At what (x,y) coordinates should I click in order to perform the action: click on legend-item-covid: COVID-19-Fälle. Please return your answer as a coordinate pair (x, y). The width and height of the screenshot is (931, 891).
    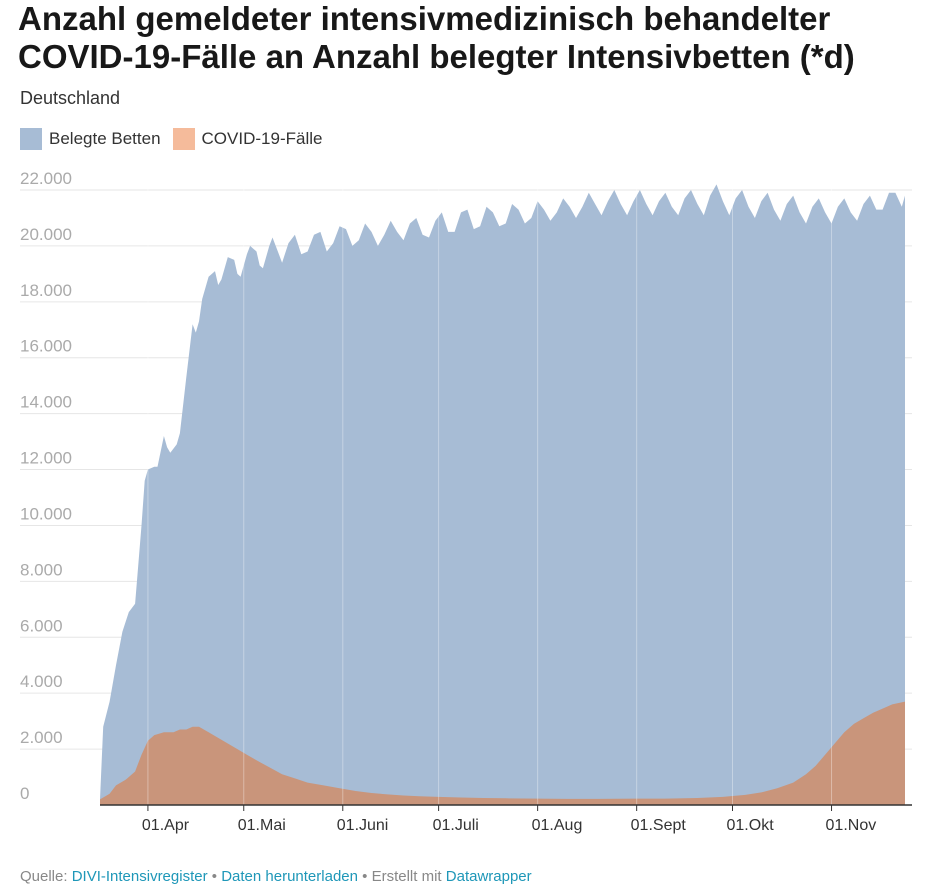
    Looking at the image, I should click on (247, 139).